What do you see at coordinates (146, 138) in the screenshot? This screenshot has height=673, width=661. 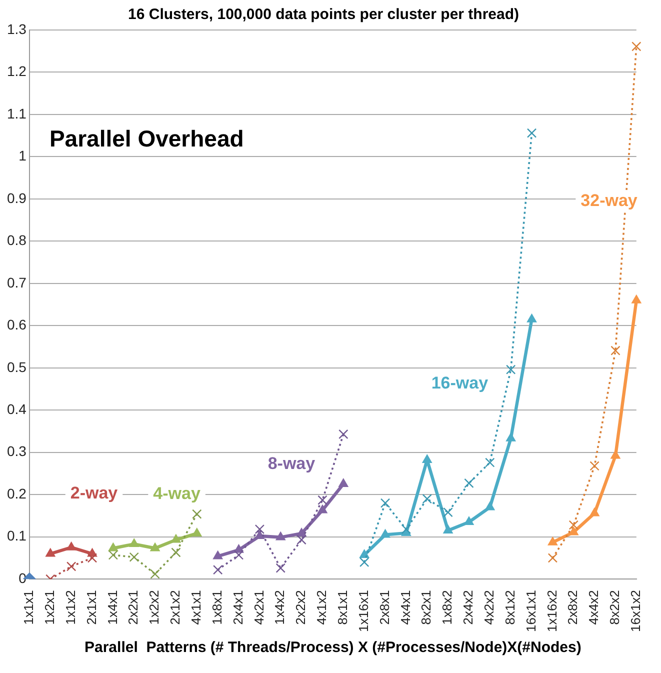 I see `annotation: Parallel Overhead` at bounding box center [146, 138].